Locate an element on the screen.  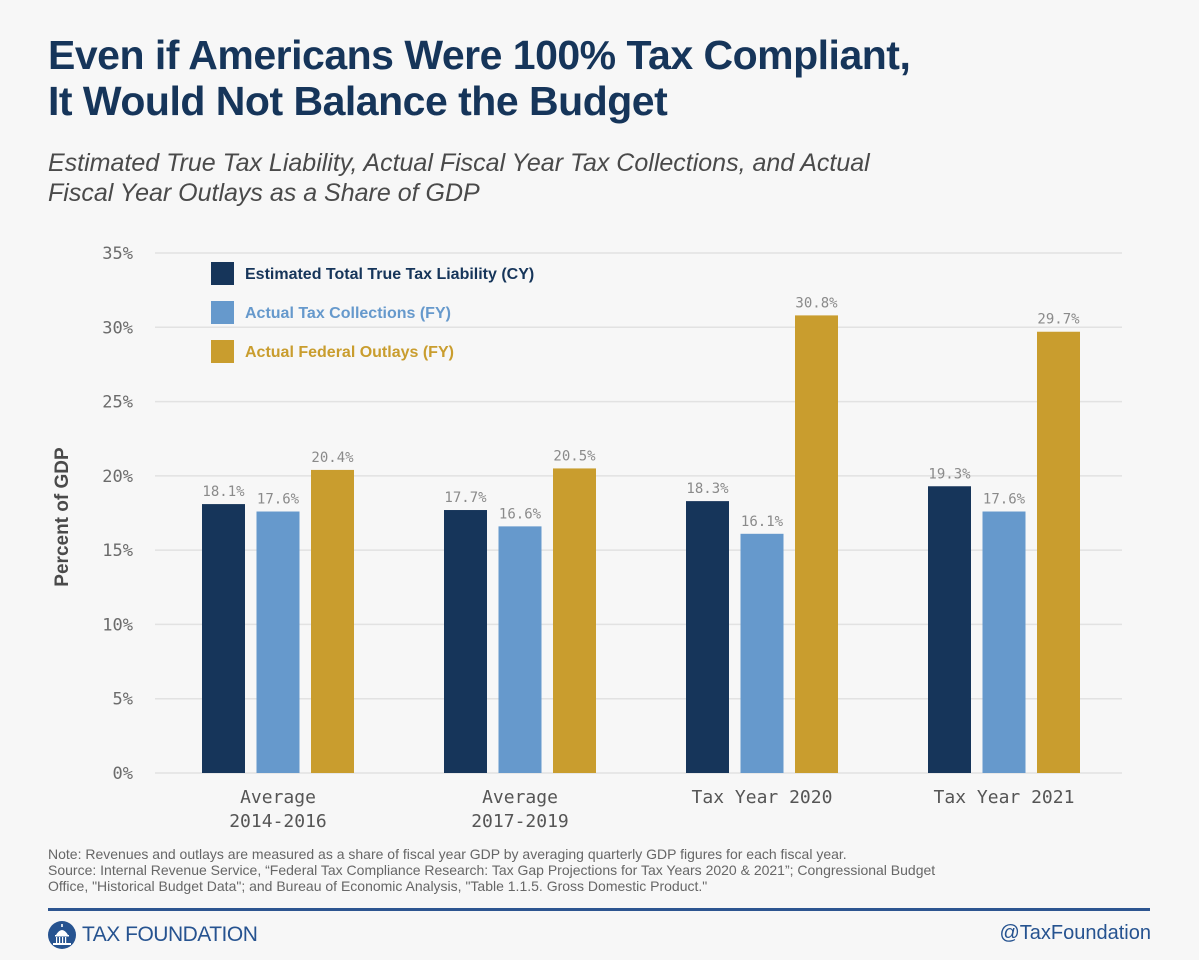
y-tick-label: 10% is located at coordinates (117, 625).